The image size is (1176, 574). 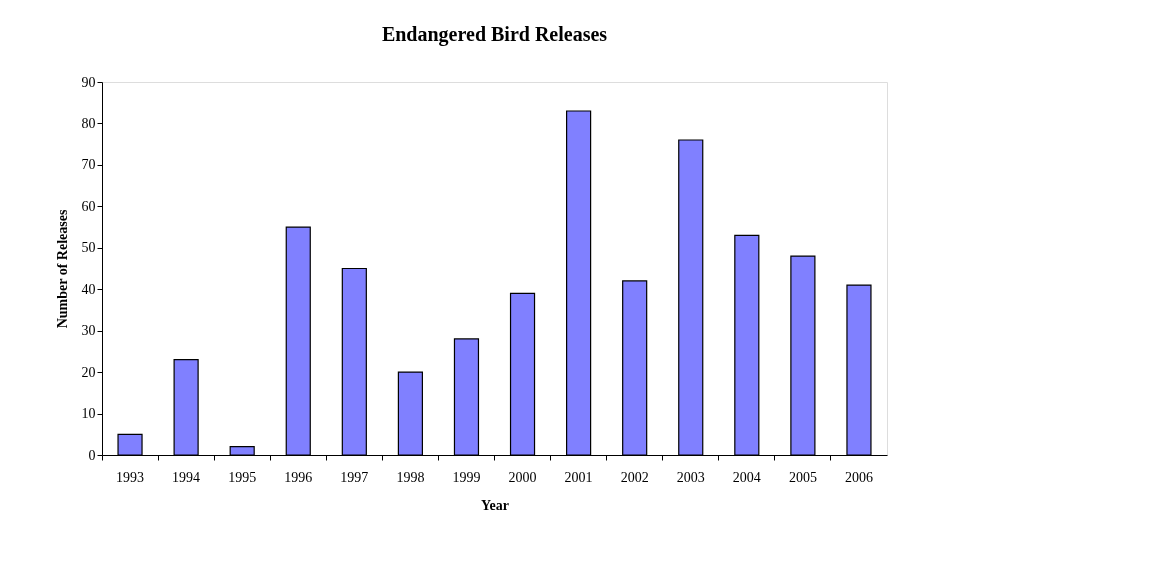 I want to click on y-tick-label: 90, so click(x=88, y=82).